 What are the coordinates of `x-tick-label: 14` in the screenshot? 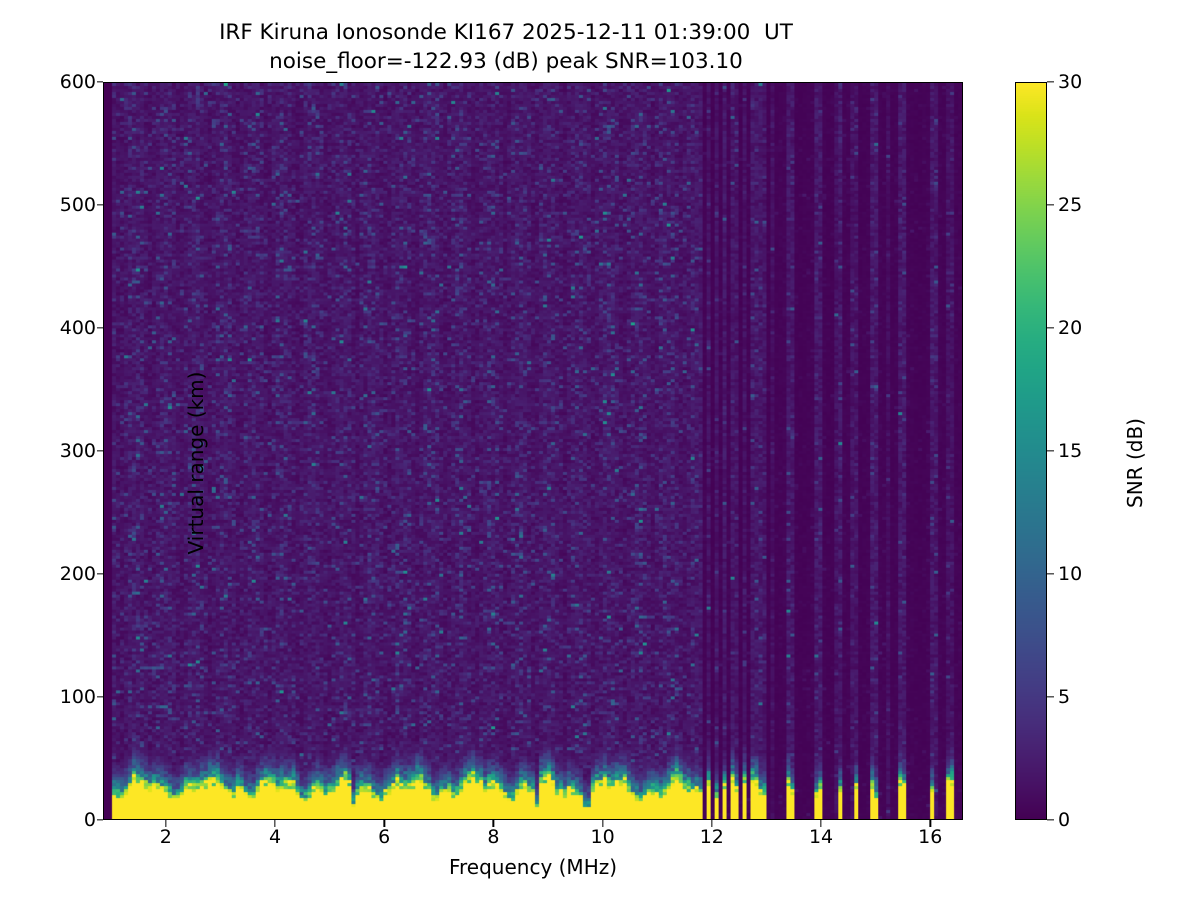 It's located at (821, 837).